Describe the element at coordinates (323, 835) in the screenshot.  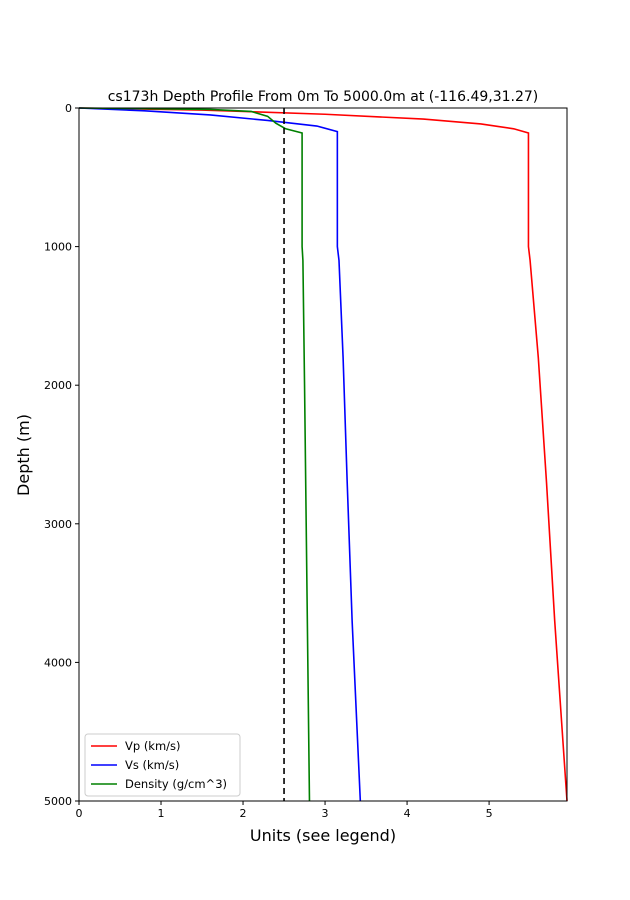
I see `x-axis-label: Units (see legend)` at that location.